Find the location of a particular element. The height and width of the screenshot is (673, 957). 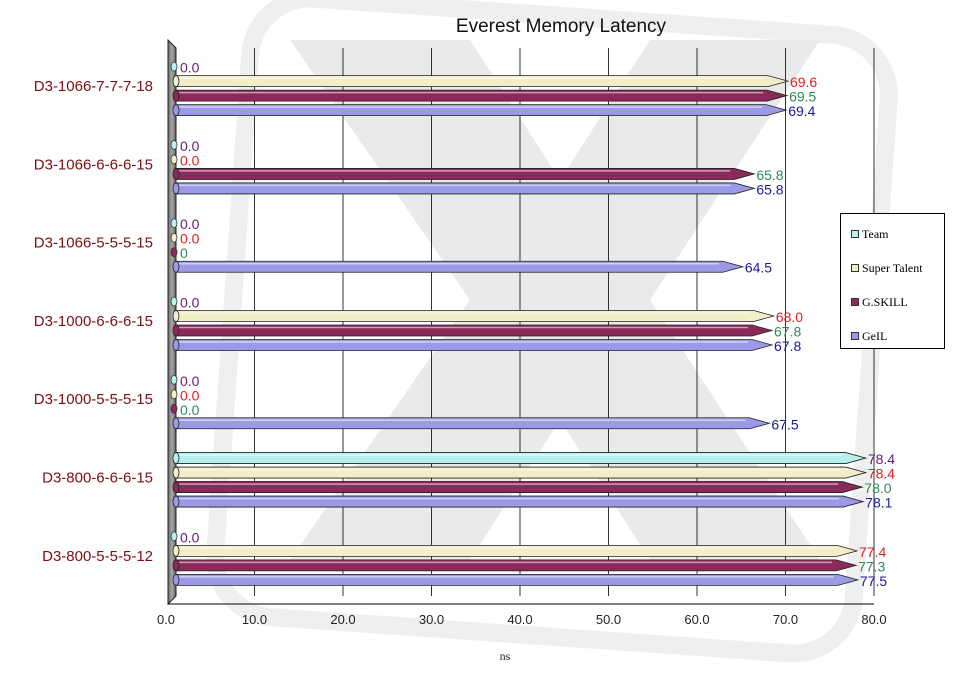

legend-swatch-geil is located at coordinates (855, 336).